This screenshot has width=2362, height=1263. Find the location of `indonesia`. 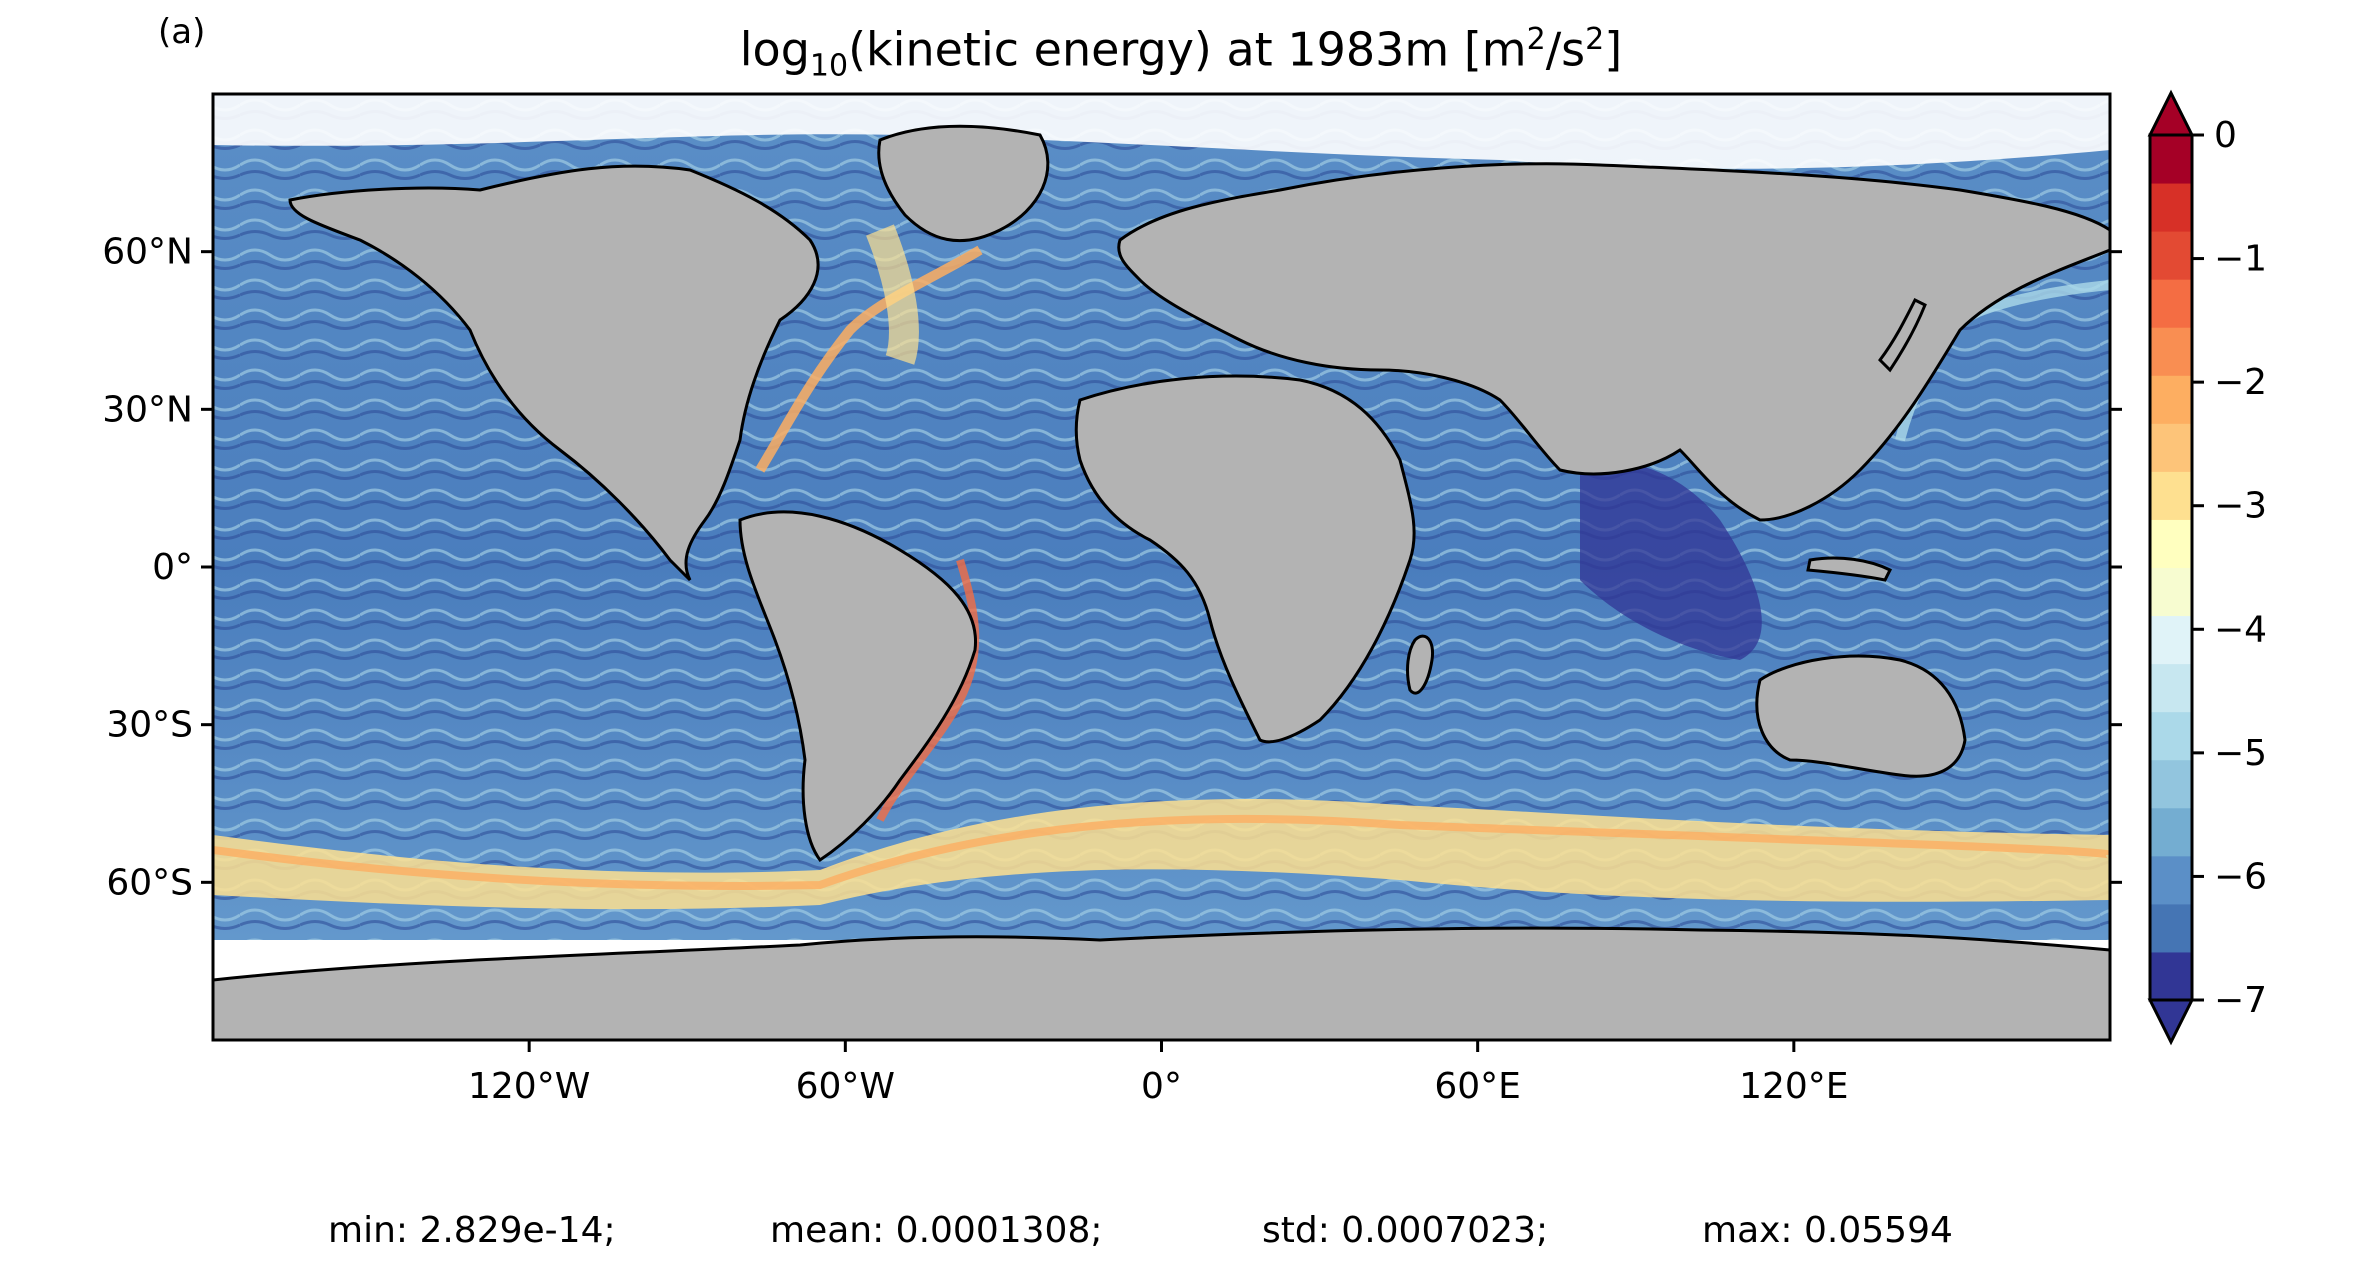

indonesia is located at coordinates (1849, 569).